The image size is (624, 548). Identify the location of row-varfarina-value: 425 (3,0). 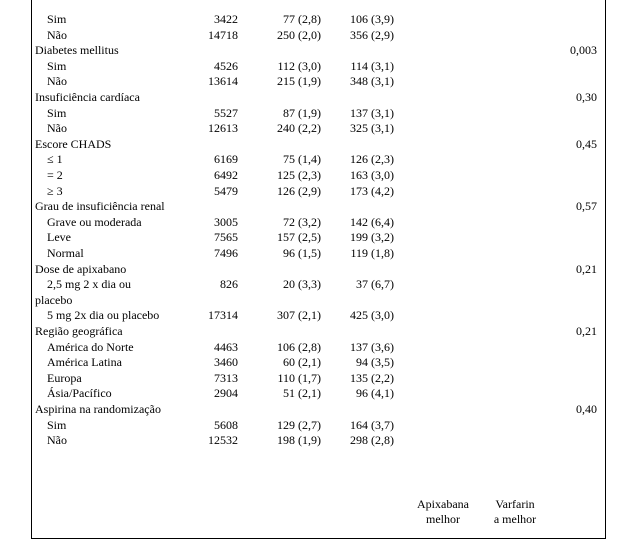
(372, 315).